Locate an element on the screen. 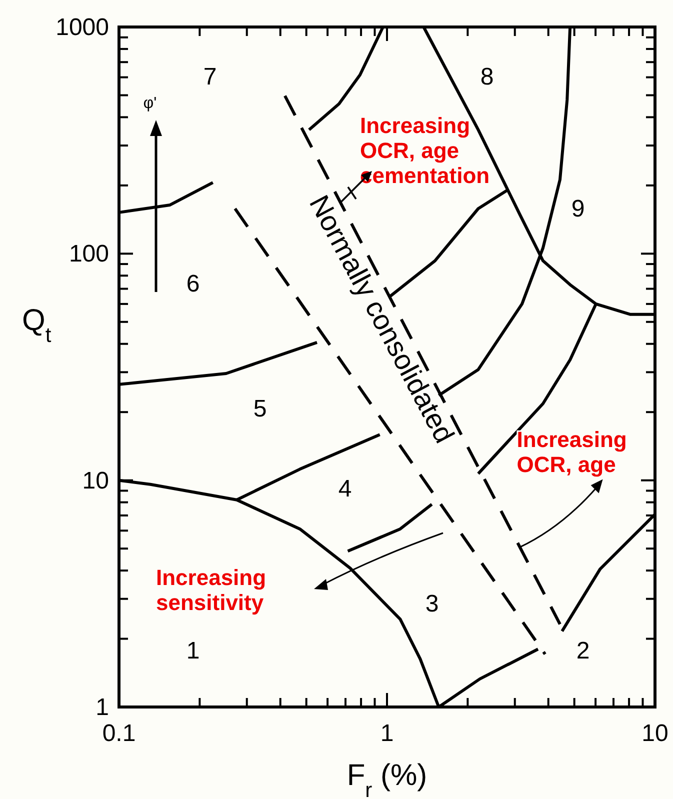  y-tick-label: 100 is located at coordinates (88, 254).